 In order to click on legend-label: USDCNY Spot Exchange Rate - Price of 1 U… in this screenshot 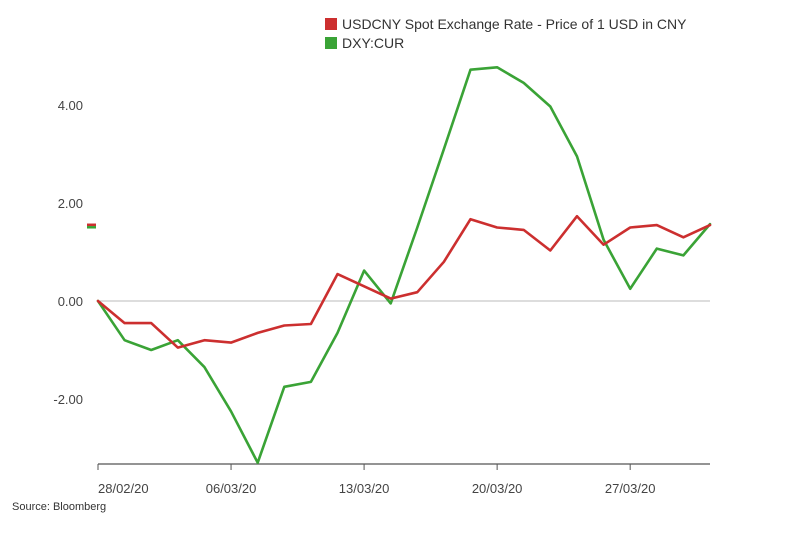, I will do `click(514, 24)`.